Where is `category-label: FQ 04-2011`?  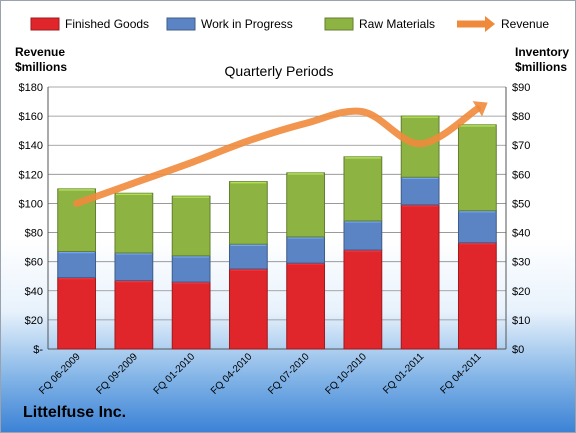 category-label: FQ 04-2011 is located at coordinates (461, 373).